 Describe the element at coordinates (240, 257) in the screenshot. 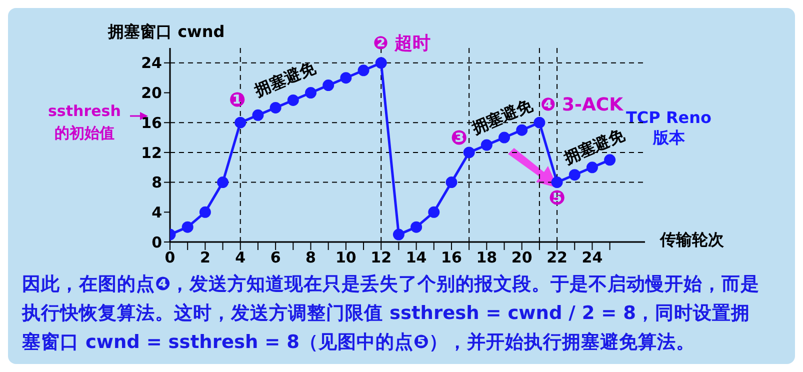

I see `x-tick-label: 4` at that location.